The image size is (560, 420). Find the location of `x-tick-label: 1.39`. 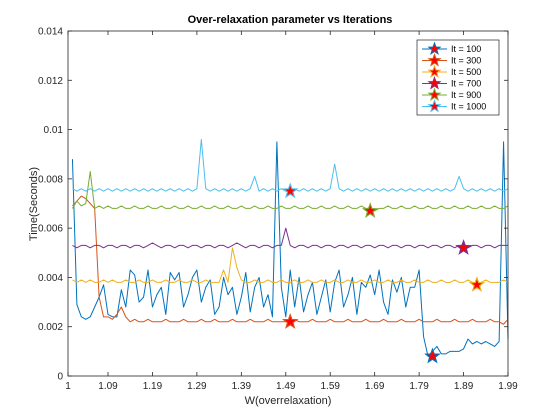

x-tick-label: 1.39 is located at coordinates (242, 386).